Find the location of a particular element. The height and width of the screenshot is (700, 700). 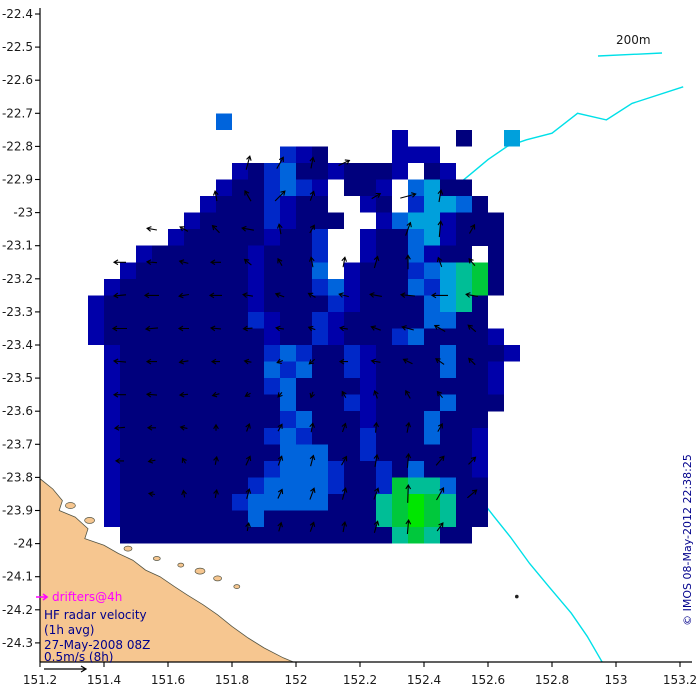

x-axis-tick-label: 152.4 is located at coordinates (424, 680).